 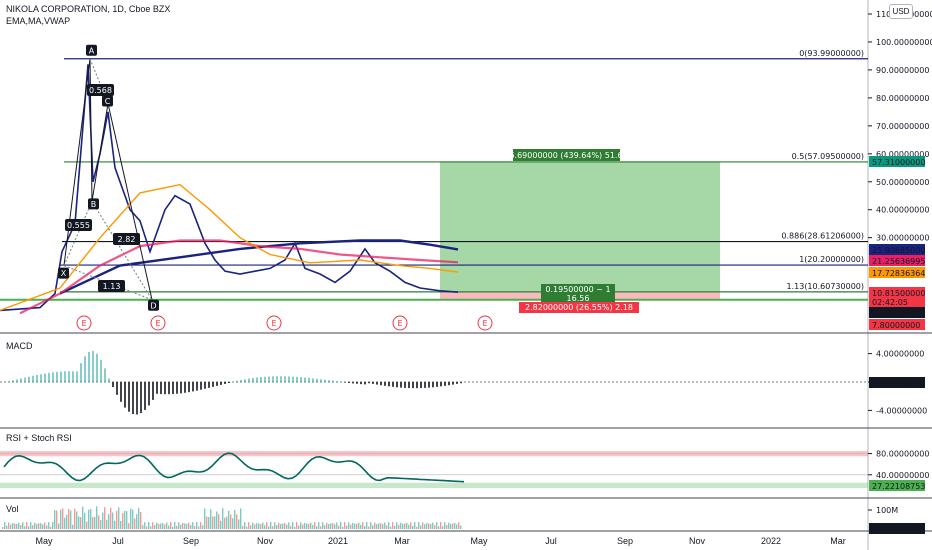 I want to click on rsi-title: RSI + Stoch RSI, so click(x=39, y=438).